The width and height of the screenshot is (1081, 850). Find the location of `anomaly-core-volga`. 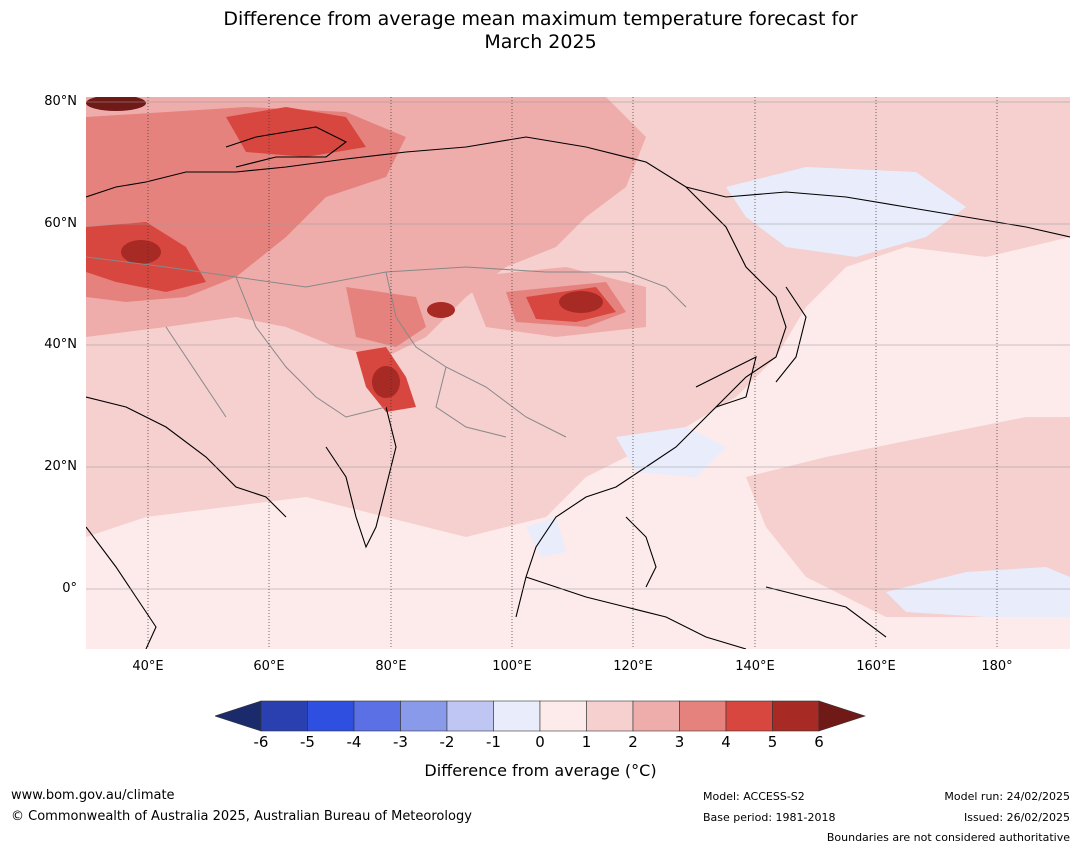

anomaly-core-volga is located at coordinates (141, 252).